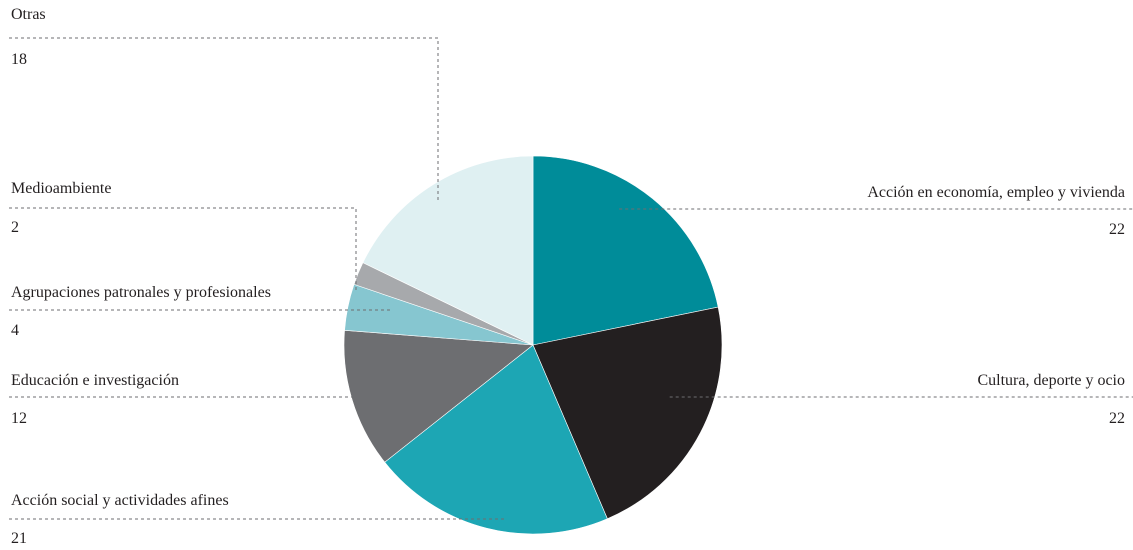 This screenshot has width=1133, height=550. I want to click on slice-value-cultura-deporte-y-ocio: 22, so click(1117, 418).